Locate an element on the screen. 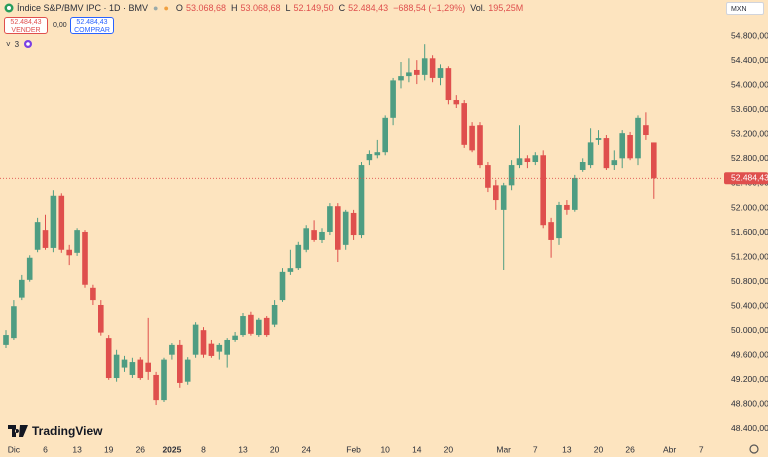 The height and width of the screenshot is (457, 768). symbol: Índice S&P/BMV IPC · 1D · BMV is located at coordinates (83, 8).